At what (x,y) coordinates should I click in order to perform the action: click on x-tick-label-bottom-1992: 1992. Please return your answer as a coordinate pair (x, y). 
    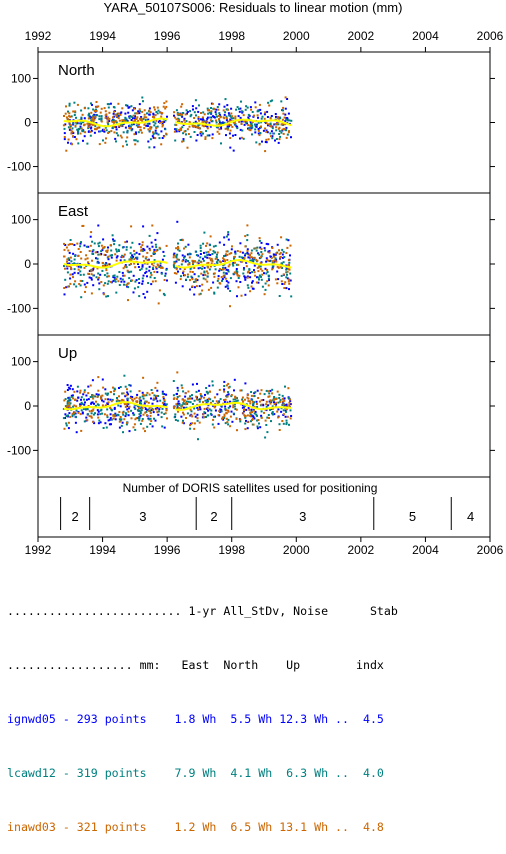
    Looking at the image, I should click on (38, 550).